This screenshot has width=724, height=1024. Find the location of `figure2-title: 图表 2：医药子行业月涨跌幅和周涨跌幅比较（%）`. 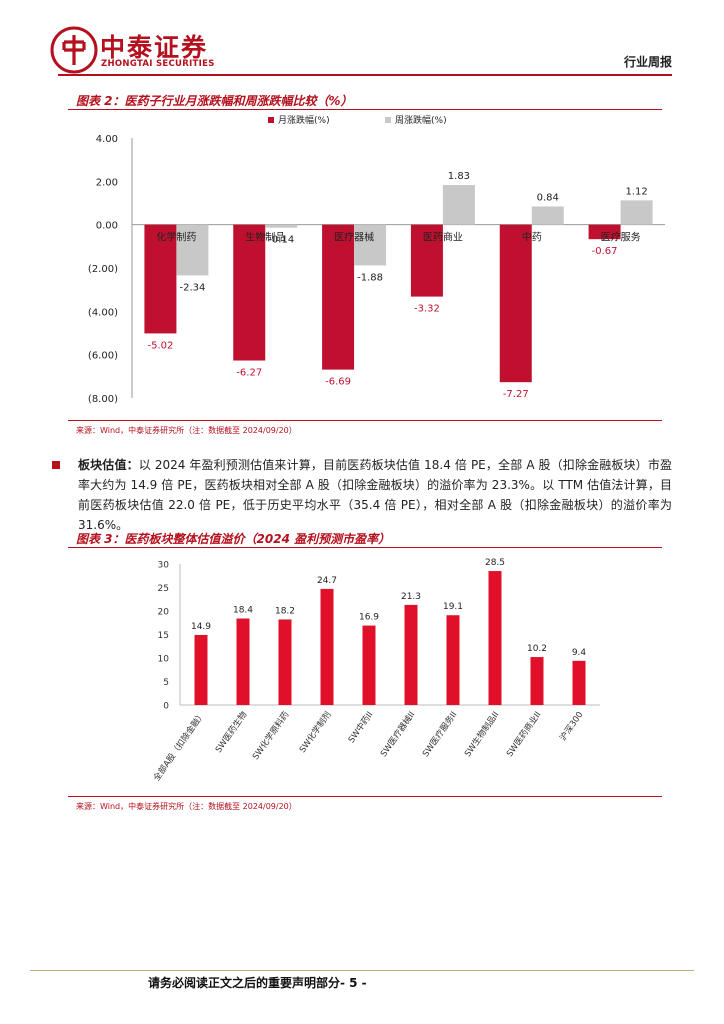

figure2-title: 图表 2：医药子行业月涨跌幅和周涨跌幅比较（%） is located at coordinates (214, 101).